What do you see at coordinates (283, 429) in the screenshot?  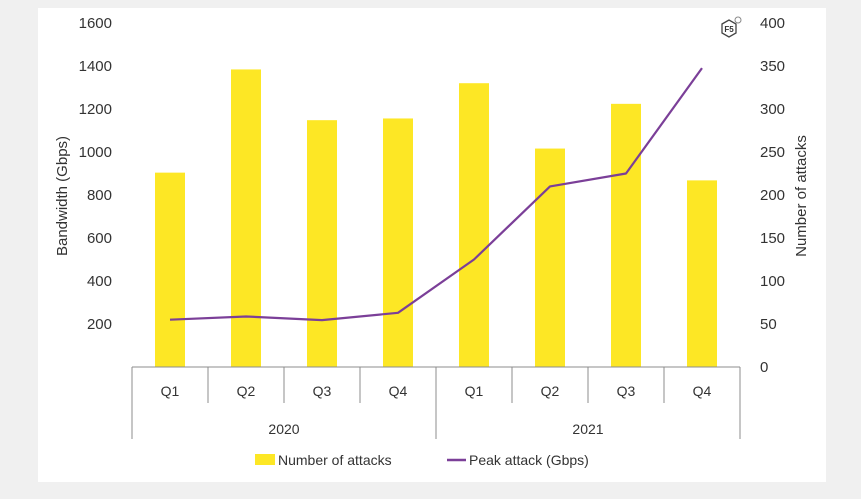 I see `x-group-0: 2020` at bounding box center [283, 429].